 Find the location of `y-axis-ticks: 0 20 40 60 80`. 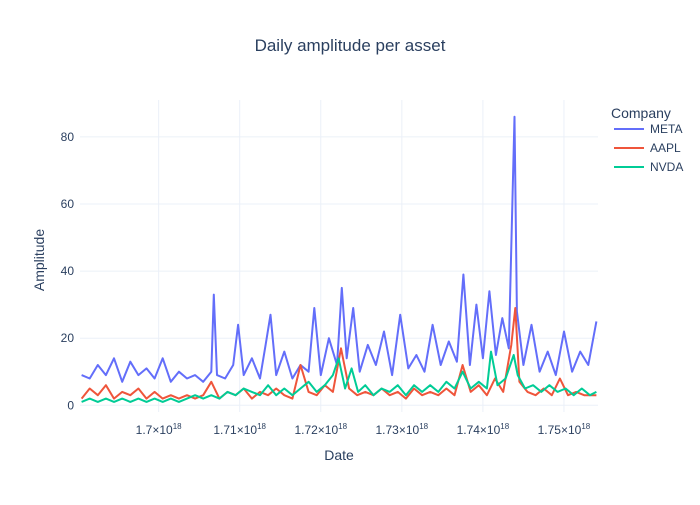

y-axis-ticks: 0 20 40 60 80 is located at coordinates (68, 271).